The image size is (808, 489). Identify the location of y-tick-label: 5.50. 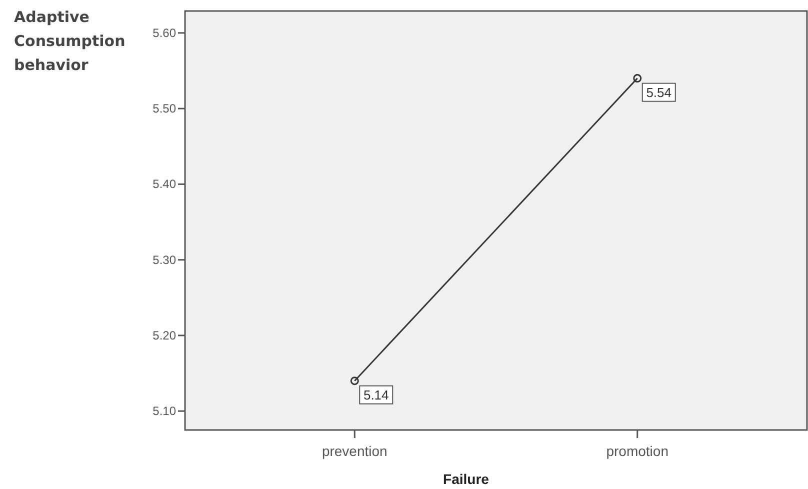
(164, 109).